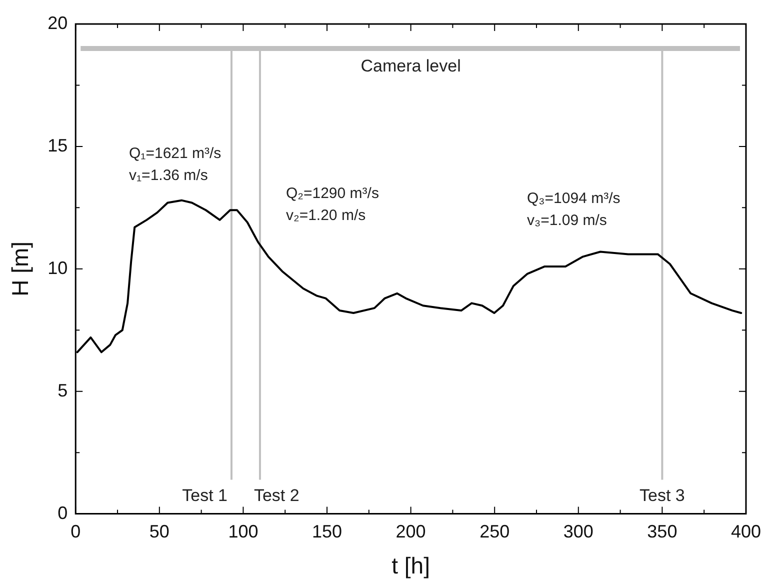 Image resolution: width=769 pixels, height=587 pixels. I want to click on x-tick-label: 300, so click(578, 532).